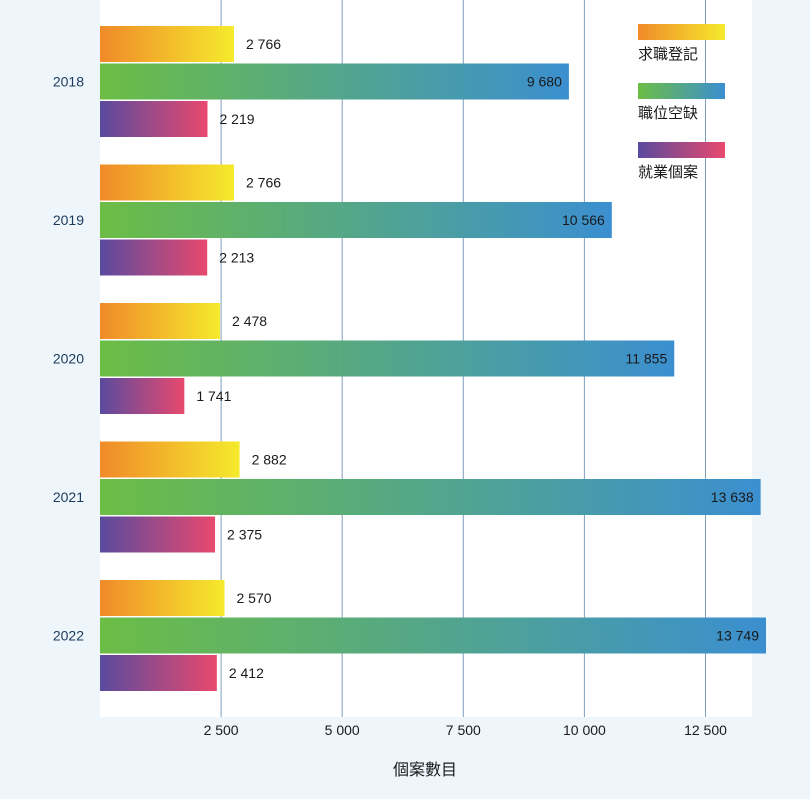 This screenshot has width=810, height=799. What do you see at coordinates (236, 258) in the screenshot?
I see `value-label: 2 213` at bounding box center [236, 258].